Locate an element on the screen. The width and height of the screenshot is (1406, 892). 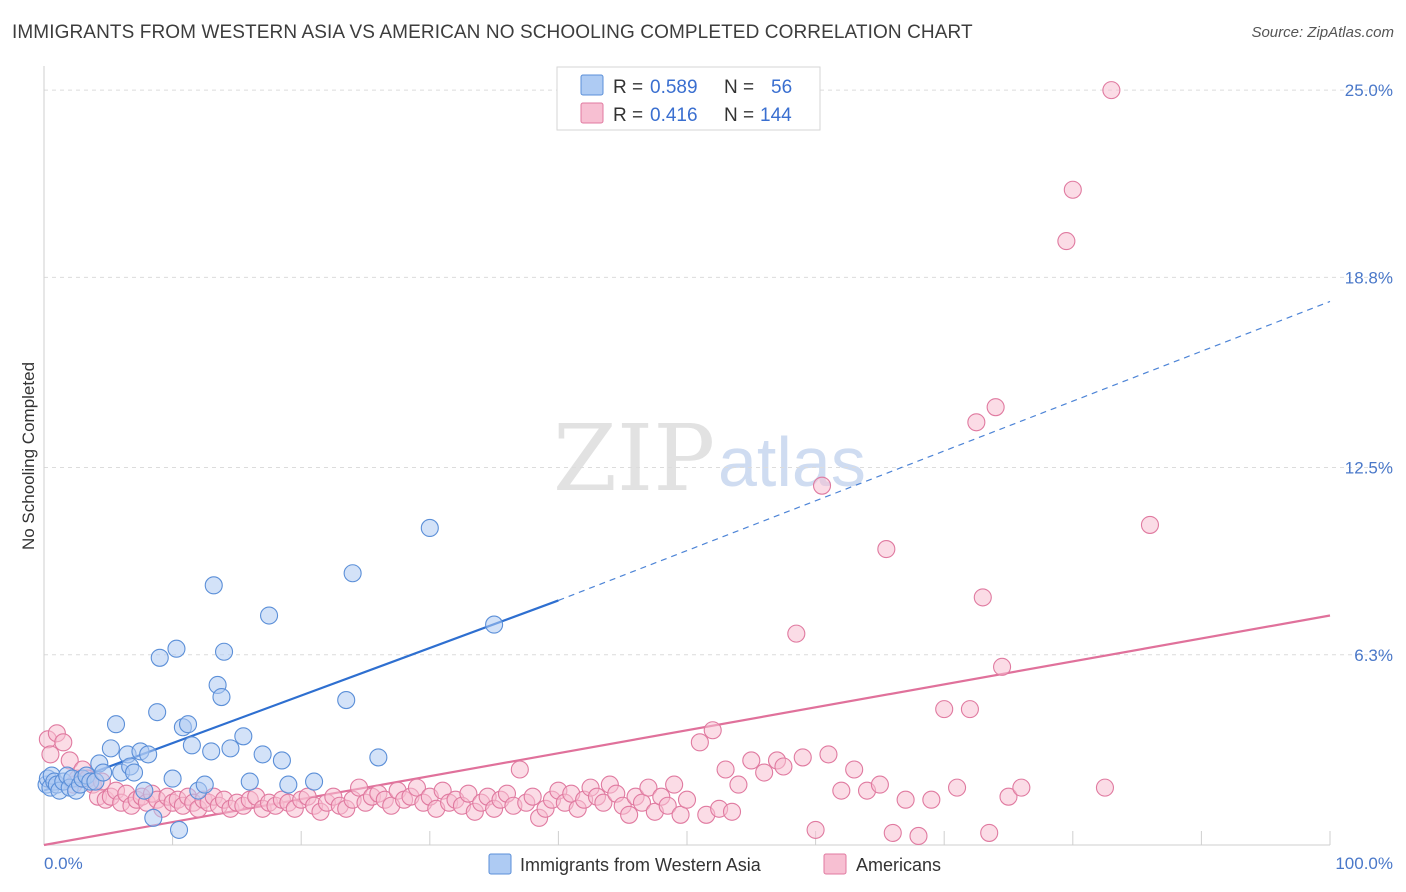
legend-r-value-pink: 0.416 is located at coordinates (674, 115).